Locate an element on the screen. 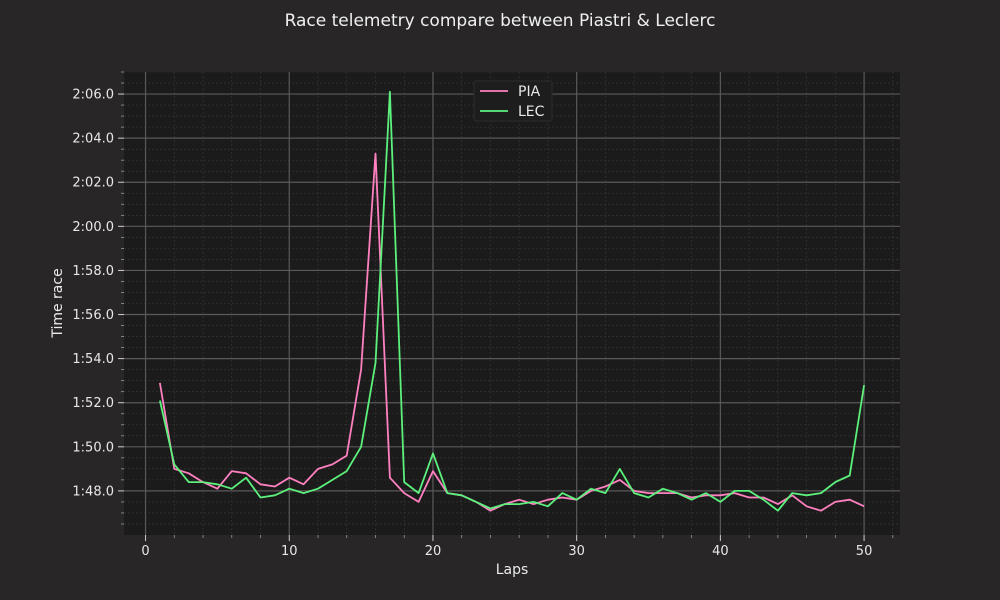  legend: PIA LEC is located at coordinates (513, 101).